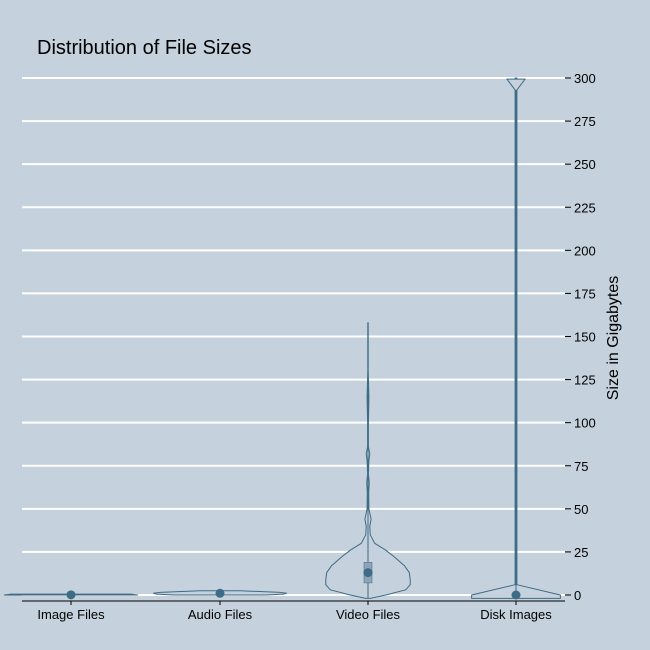  What do you see at coordinates (585, 250) in the screenshot?
I see `y-tick-label: 200` at bounding box center [585, 250].